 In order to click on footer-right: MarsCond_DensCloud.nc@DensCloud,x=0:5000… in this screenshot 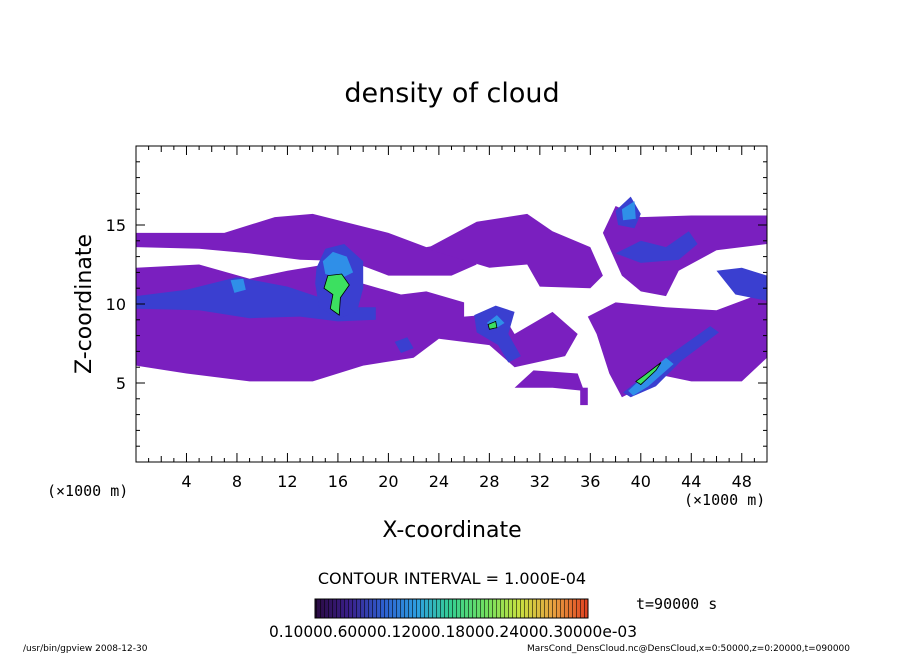, I will do `click(688, 649)`.